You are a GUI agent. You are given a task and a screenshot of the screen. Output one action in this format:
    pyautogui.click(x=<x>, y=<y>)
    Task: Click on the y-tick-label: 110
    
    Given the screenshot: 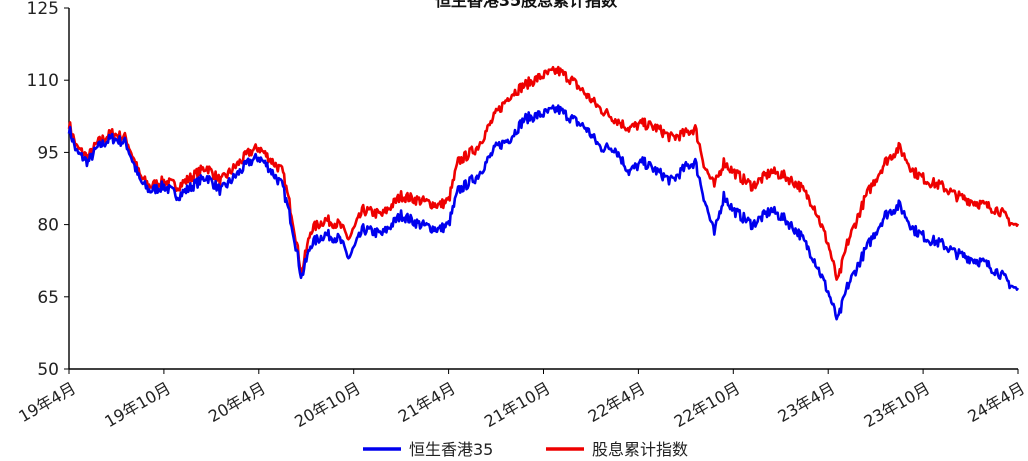 What is the action you would take?
    pyautogui.click(x=43, y=81)
    